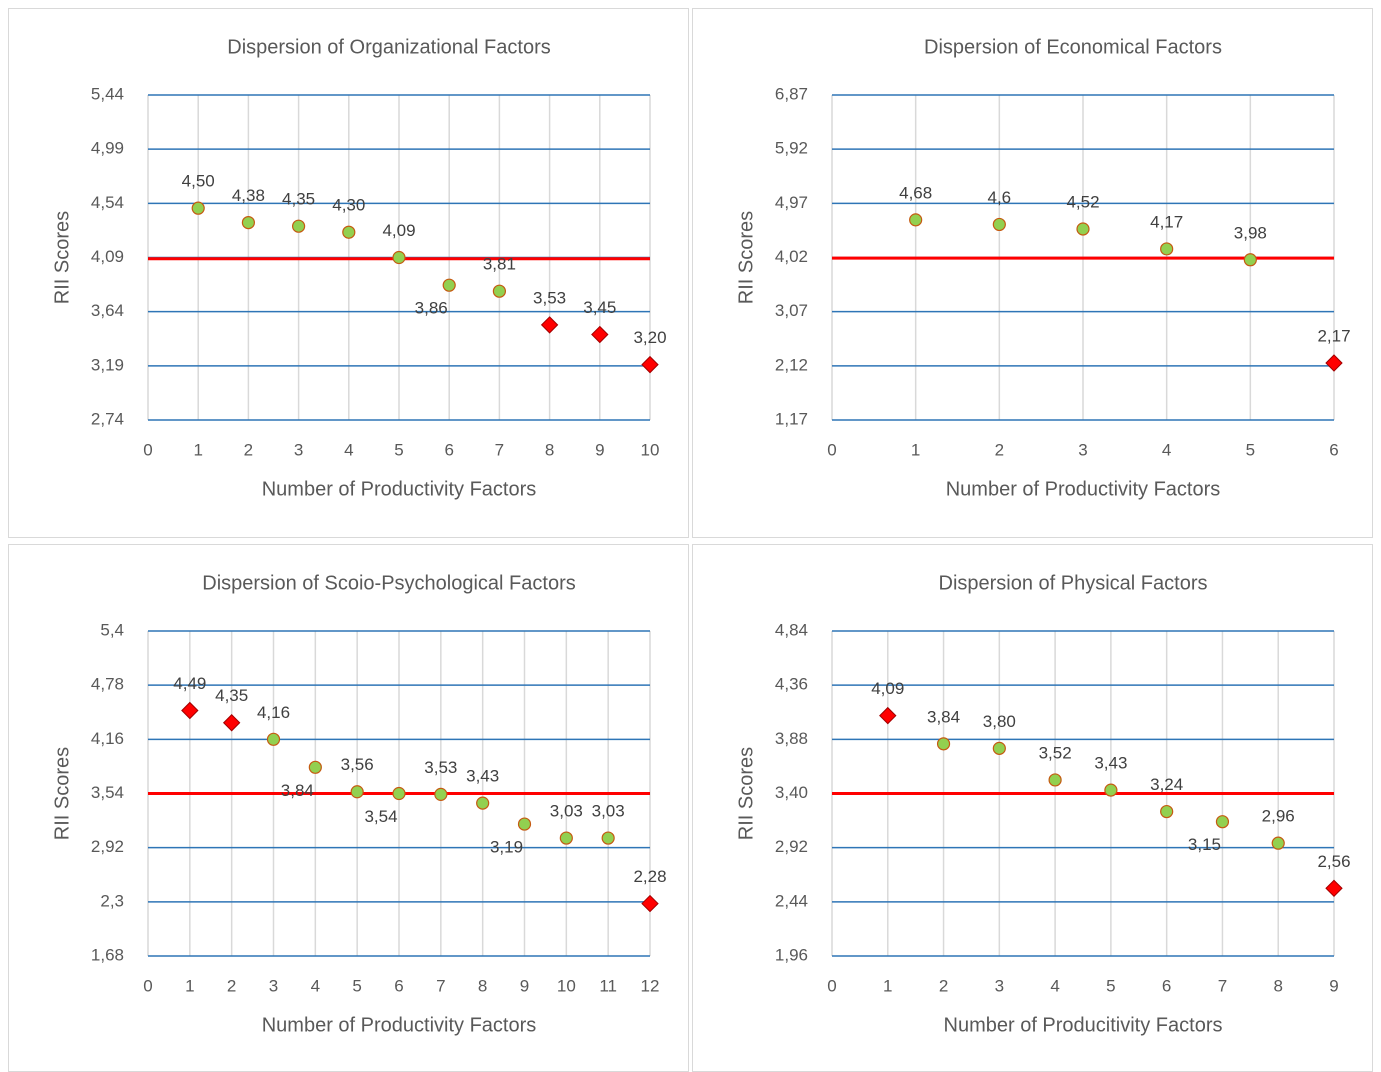 This screenshot has width=1381, height=1072. I want to click on y-tick-label: 2,74, so click(107, 418).